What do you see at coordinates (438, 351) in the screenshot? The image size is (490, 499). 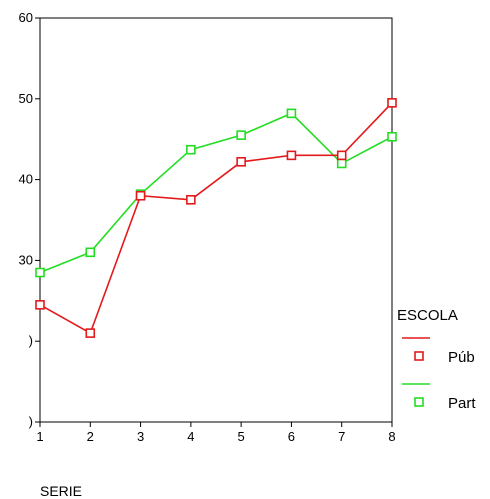 I see `legend-item-pub: Púb` at bounding box center [438, 351].